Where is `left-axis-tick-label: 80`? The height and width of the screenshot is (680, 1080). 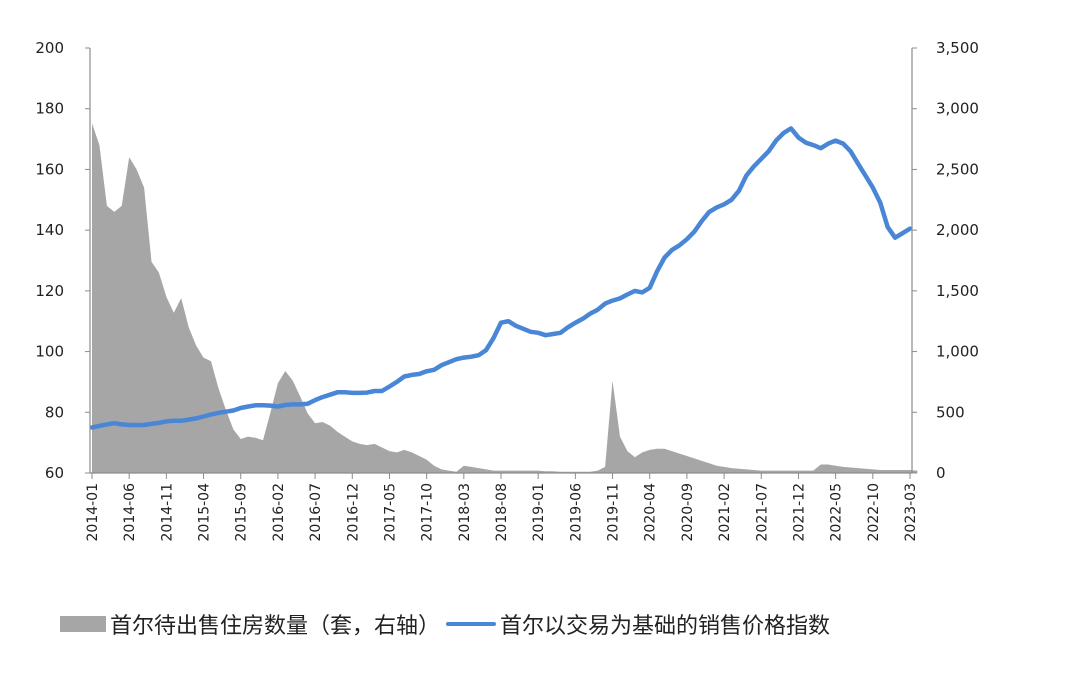
left-axis-tick-label: 80 is located at coordinates (54, 412).